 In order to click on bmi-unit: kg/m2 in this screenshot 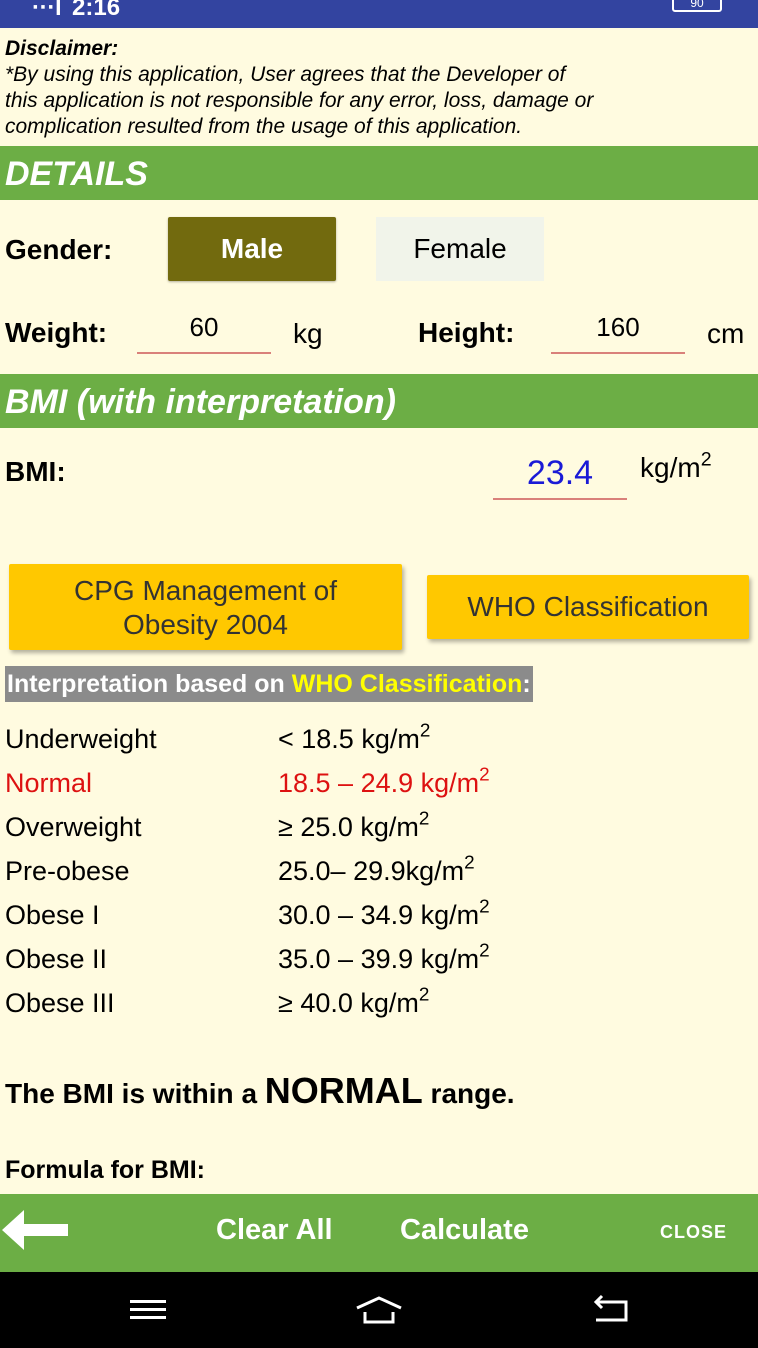, I will do `click(676, 465)`.